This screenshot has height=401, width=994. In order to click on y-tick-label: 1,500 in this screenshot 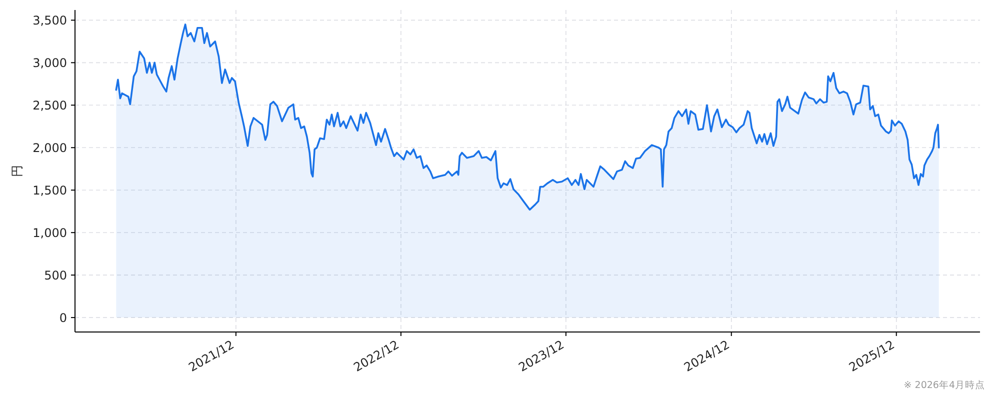, I will do `click(49, 190)`.